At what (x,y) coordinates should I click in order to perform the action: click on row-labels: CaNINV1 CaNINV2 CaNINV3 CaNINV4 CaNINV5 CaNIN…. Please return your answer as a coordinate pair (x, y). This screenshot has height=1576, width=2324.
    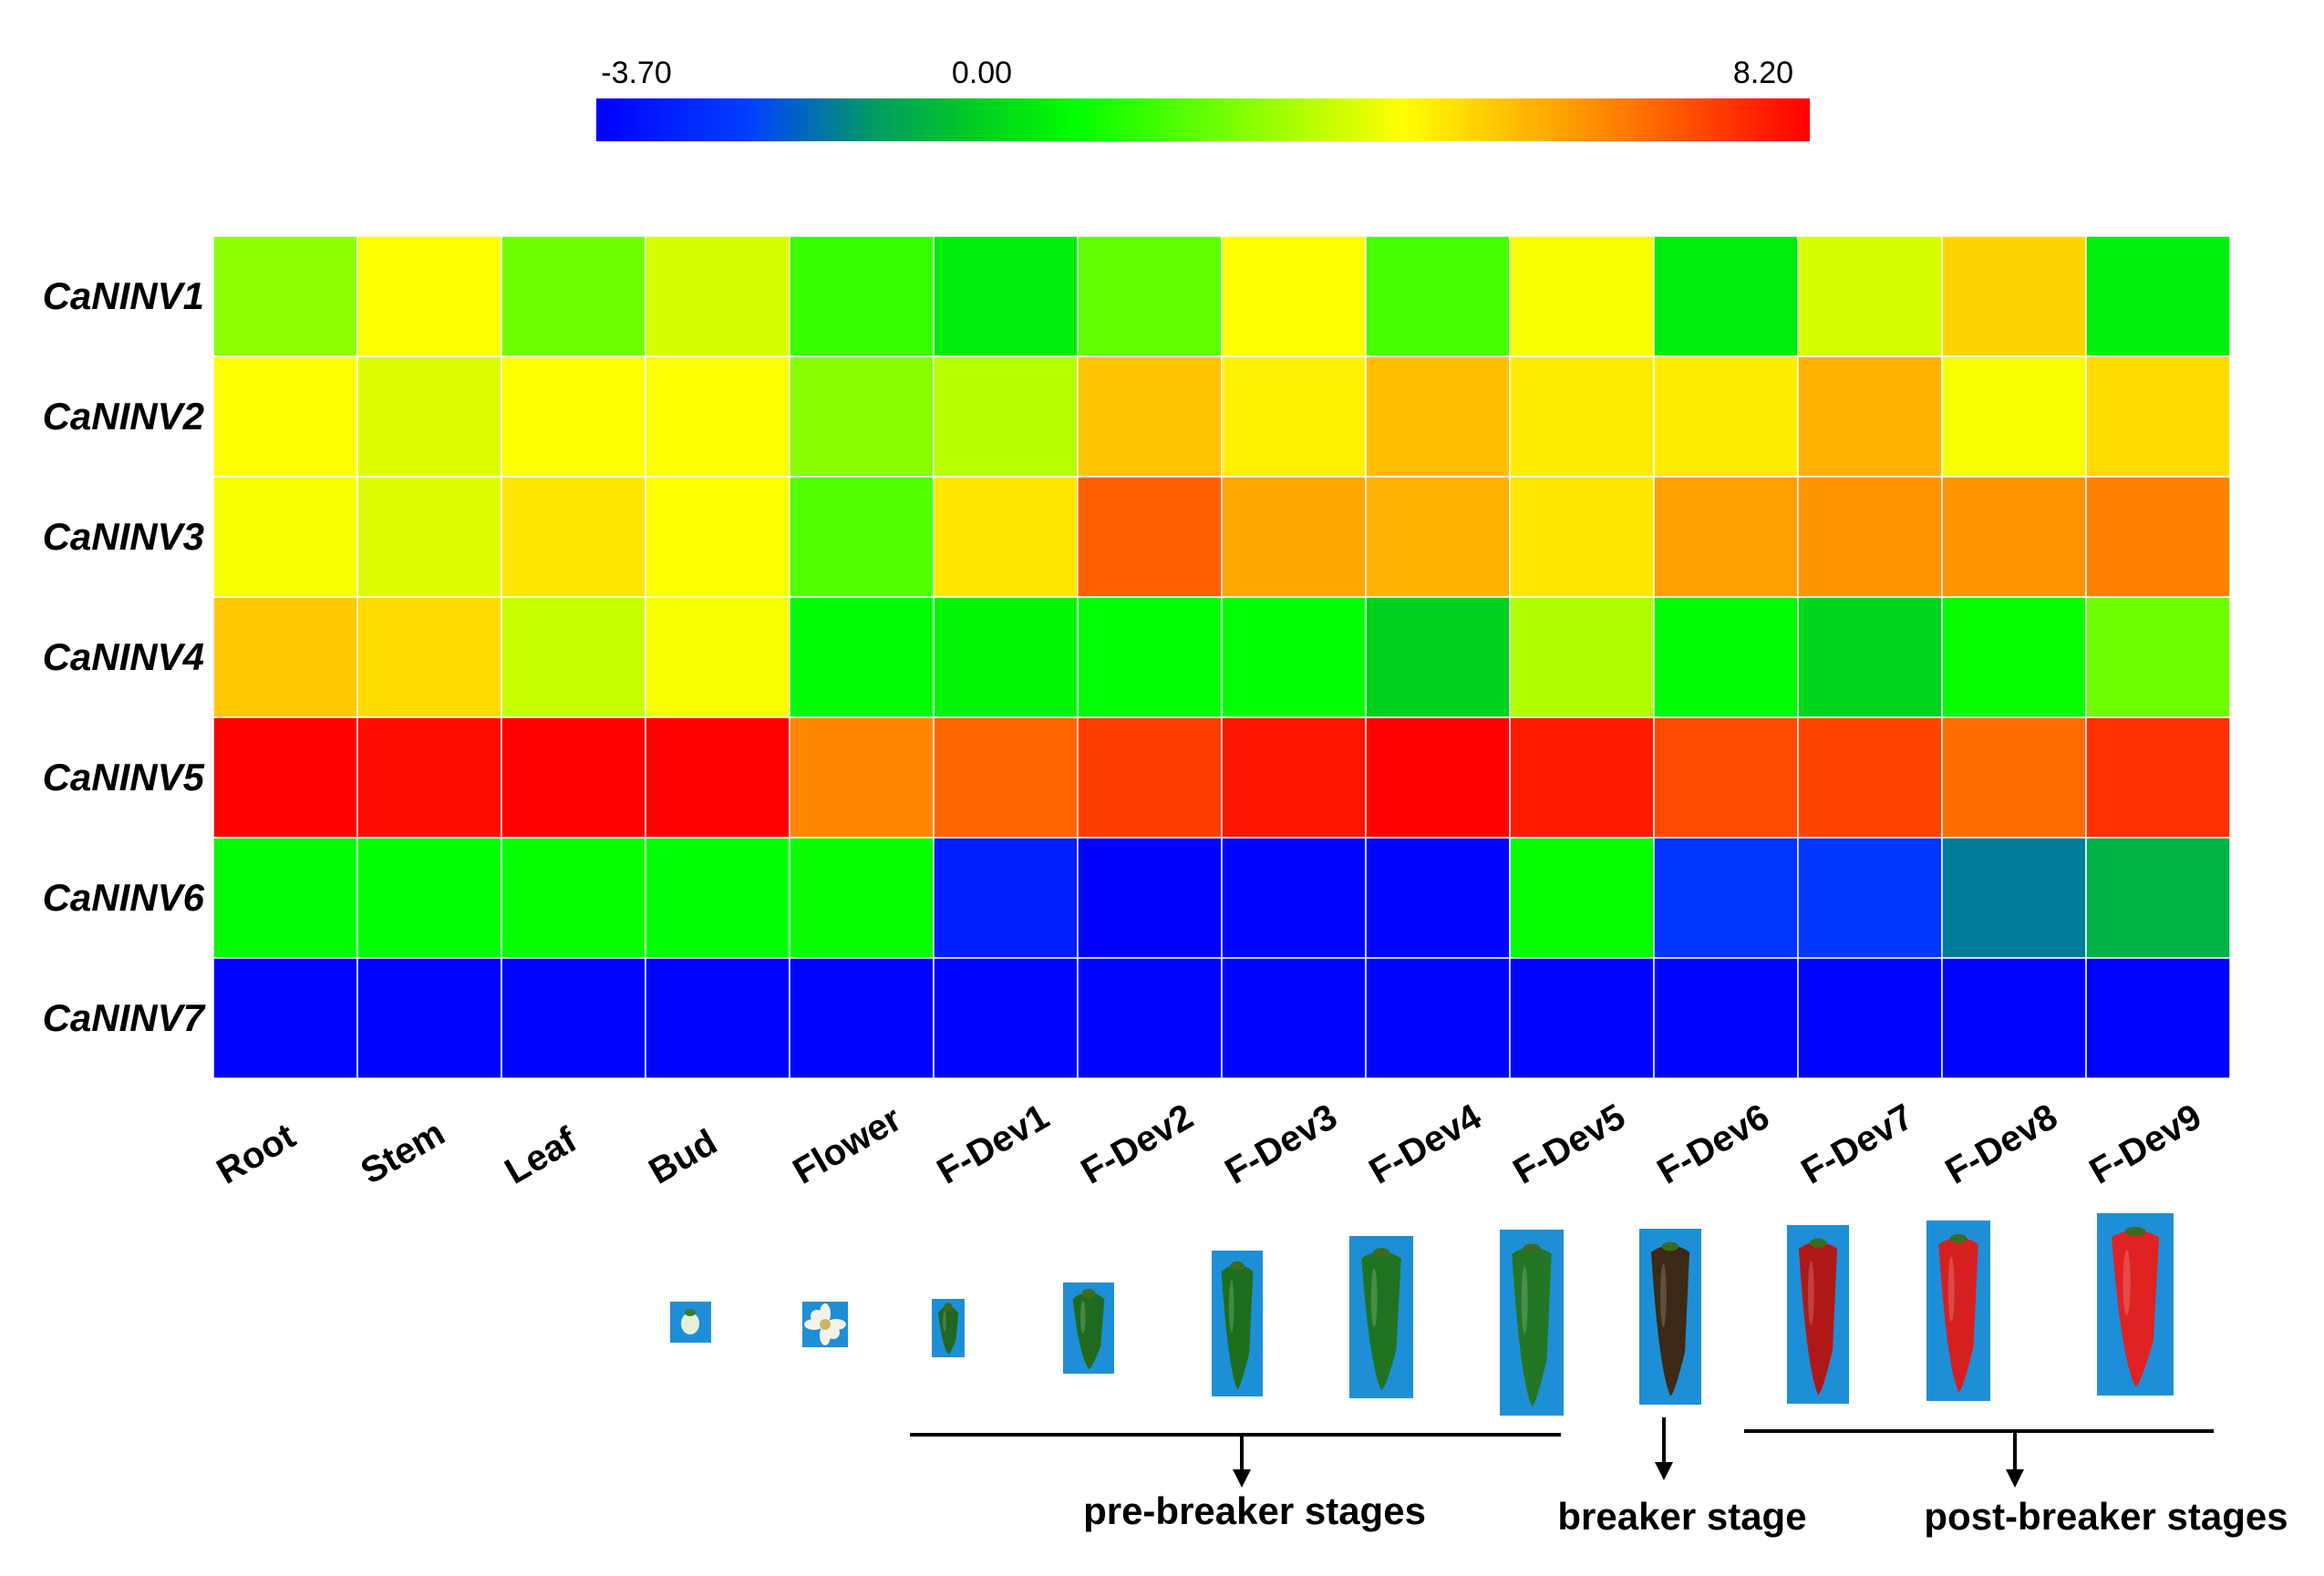
    Looking at the image, I should click on (124, 656).